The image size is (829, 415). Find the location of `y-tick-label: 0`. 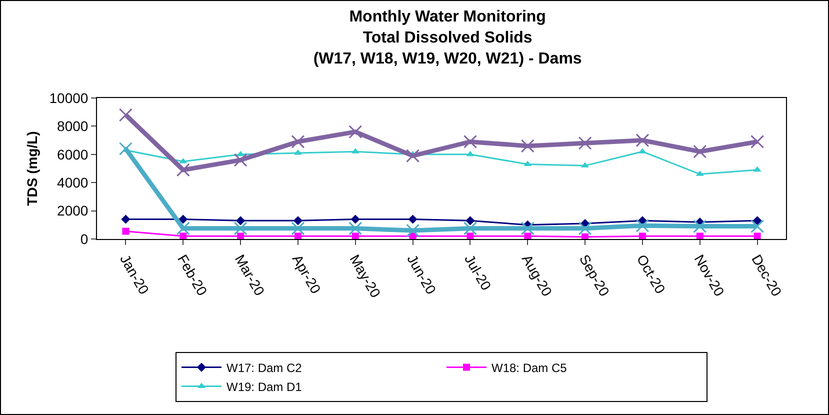

y-tick-label: 0 is located at coordinates (84, 238).